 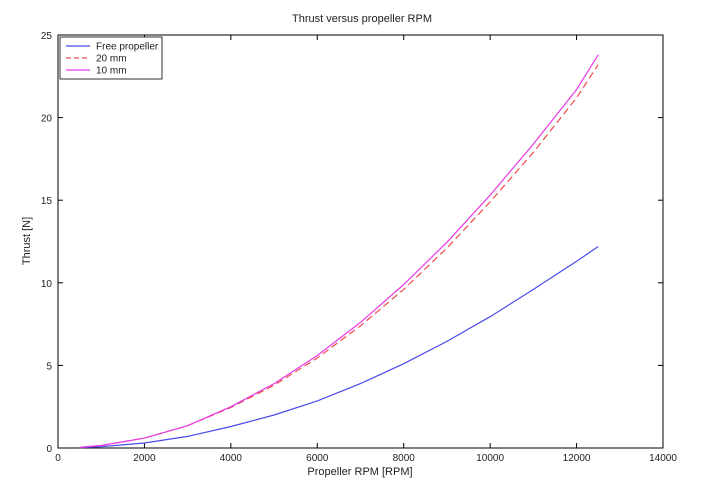 I want to click on x-tick-label: 4000, so click(x=231, y=458).